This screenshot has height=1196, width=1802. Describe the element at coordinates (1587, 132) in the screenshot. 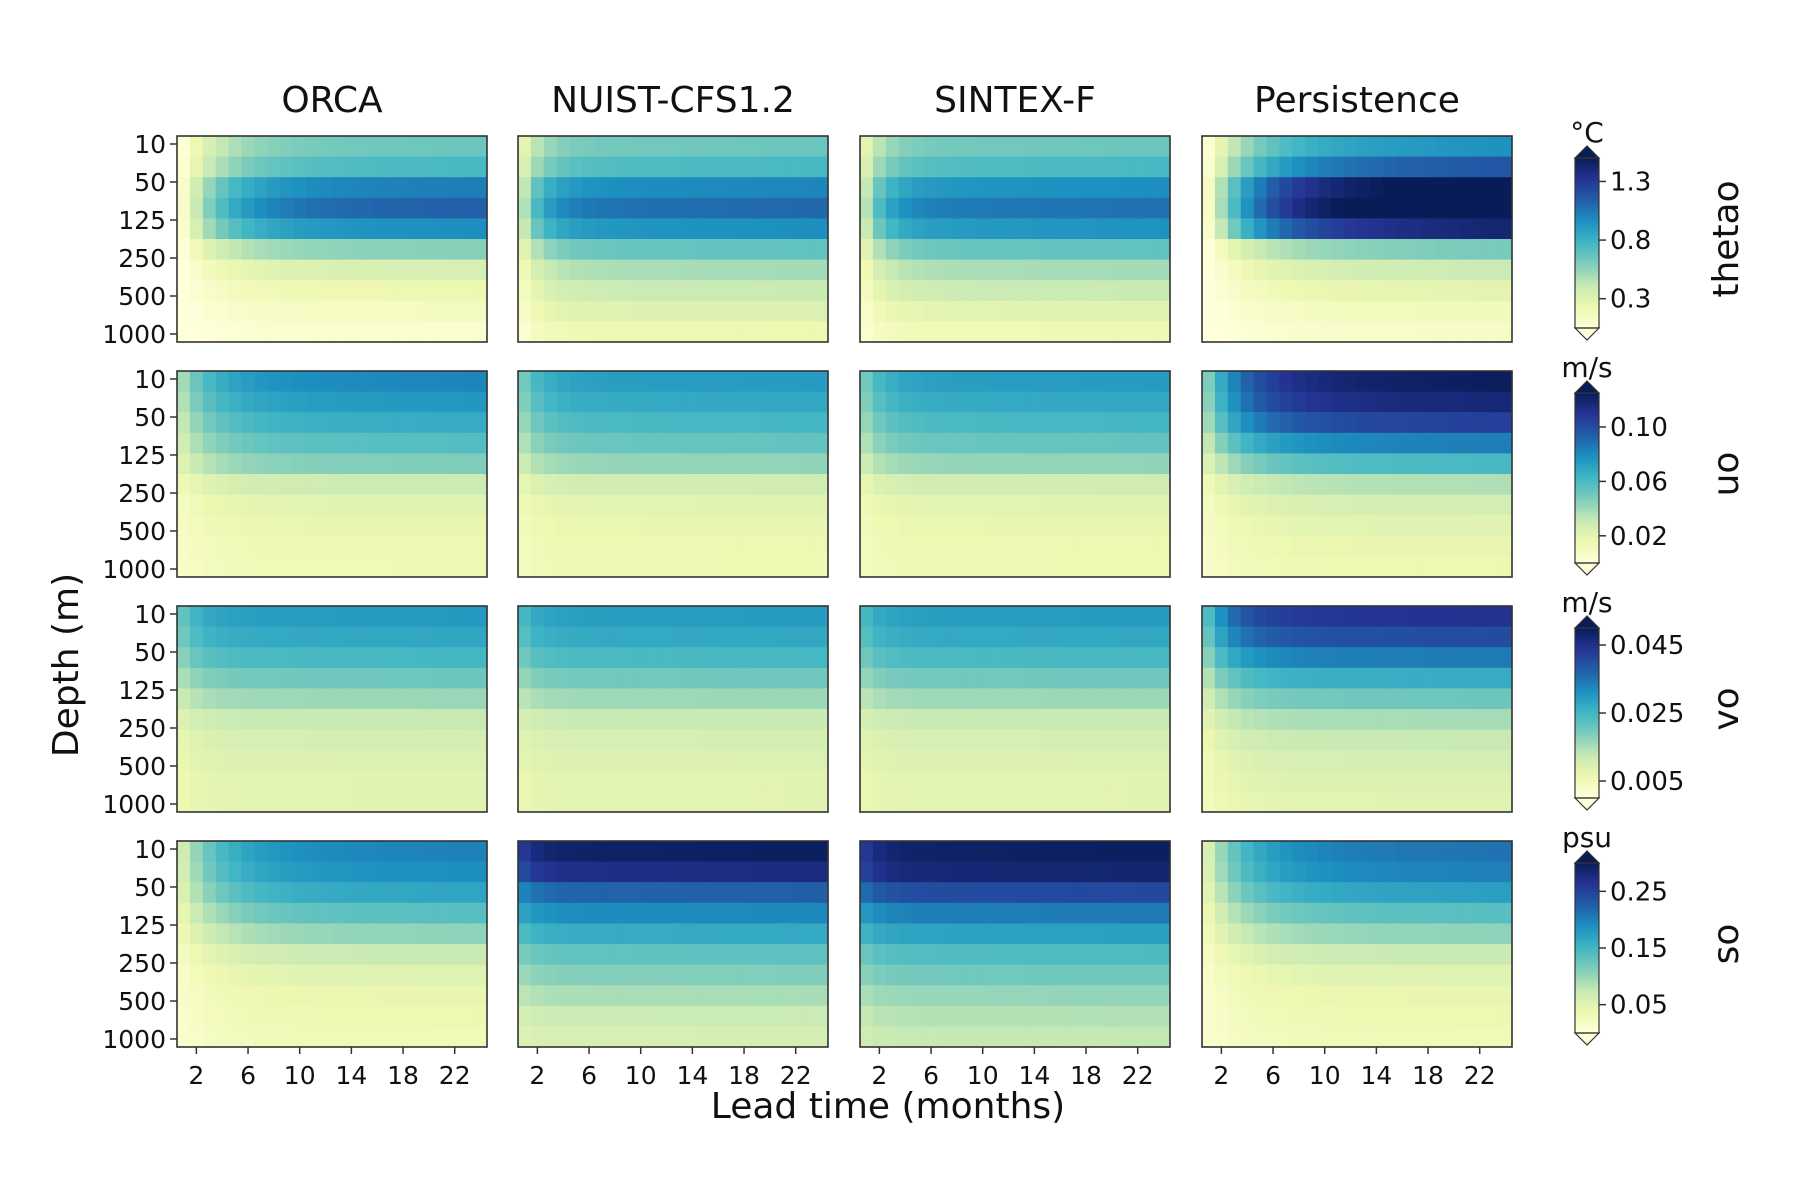

I see `colorbar-unit: °C` at that location.